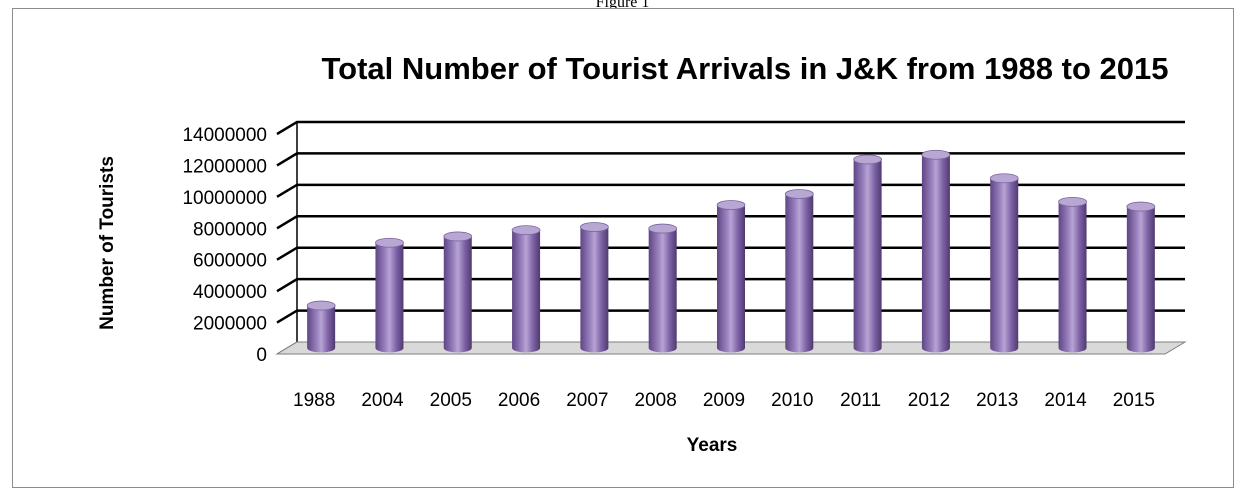 Image resolution: width=1245 pixels, height=496 pixels. What do you see at coordinates (929, 400) in the screenshot?
I see `x-tick-label: 2012` at bounding box center [929, 400].